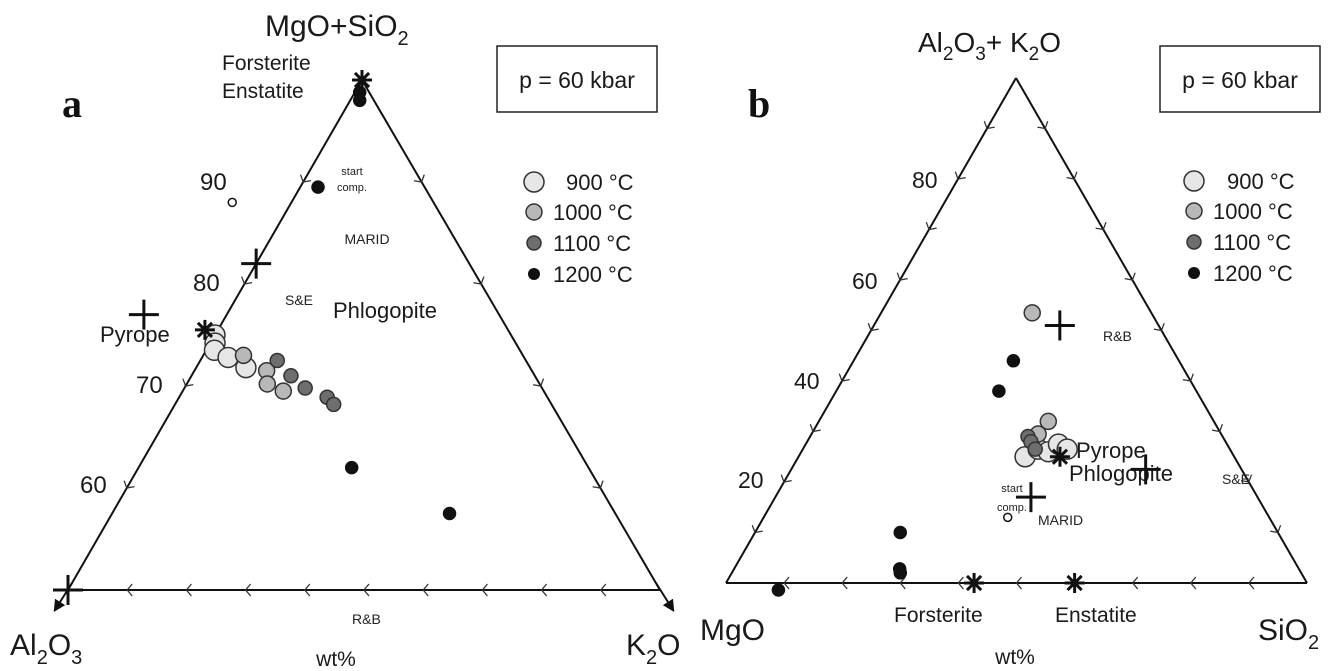  Describe the element at coordinates (1117, 336) in the screenshot. I see `panel-b-rb-label: R&B` at that location.